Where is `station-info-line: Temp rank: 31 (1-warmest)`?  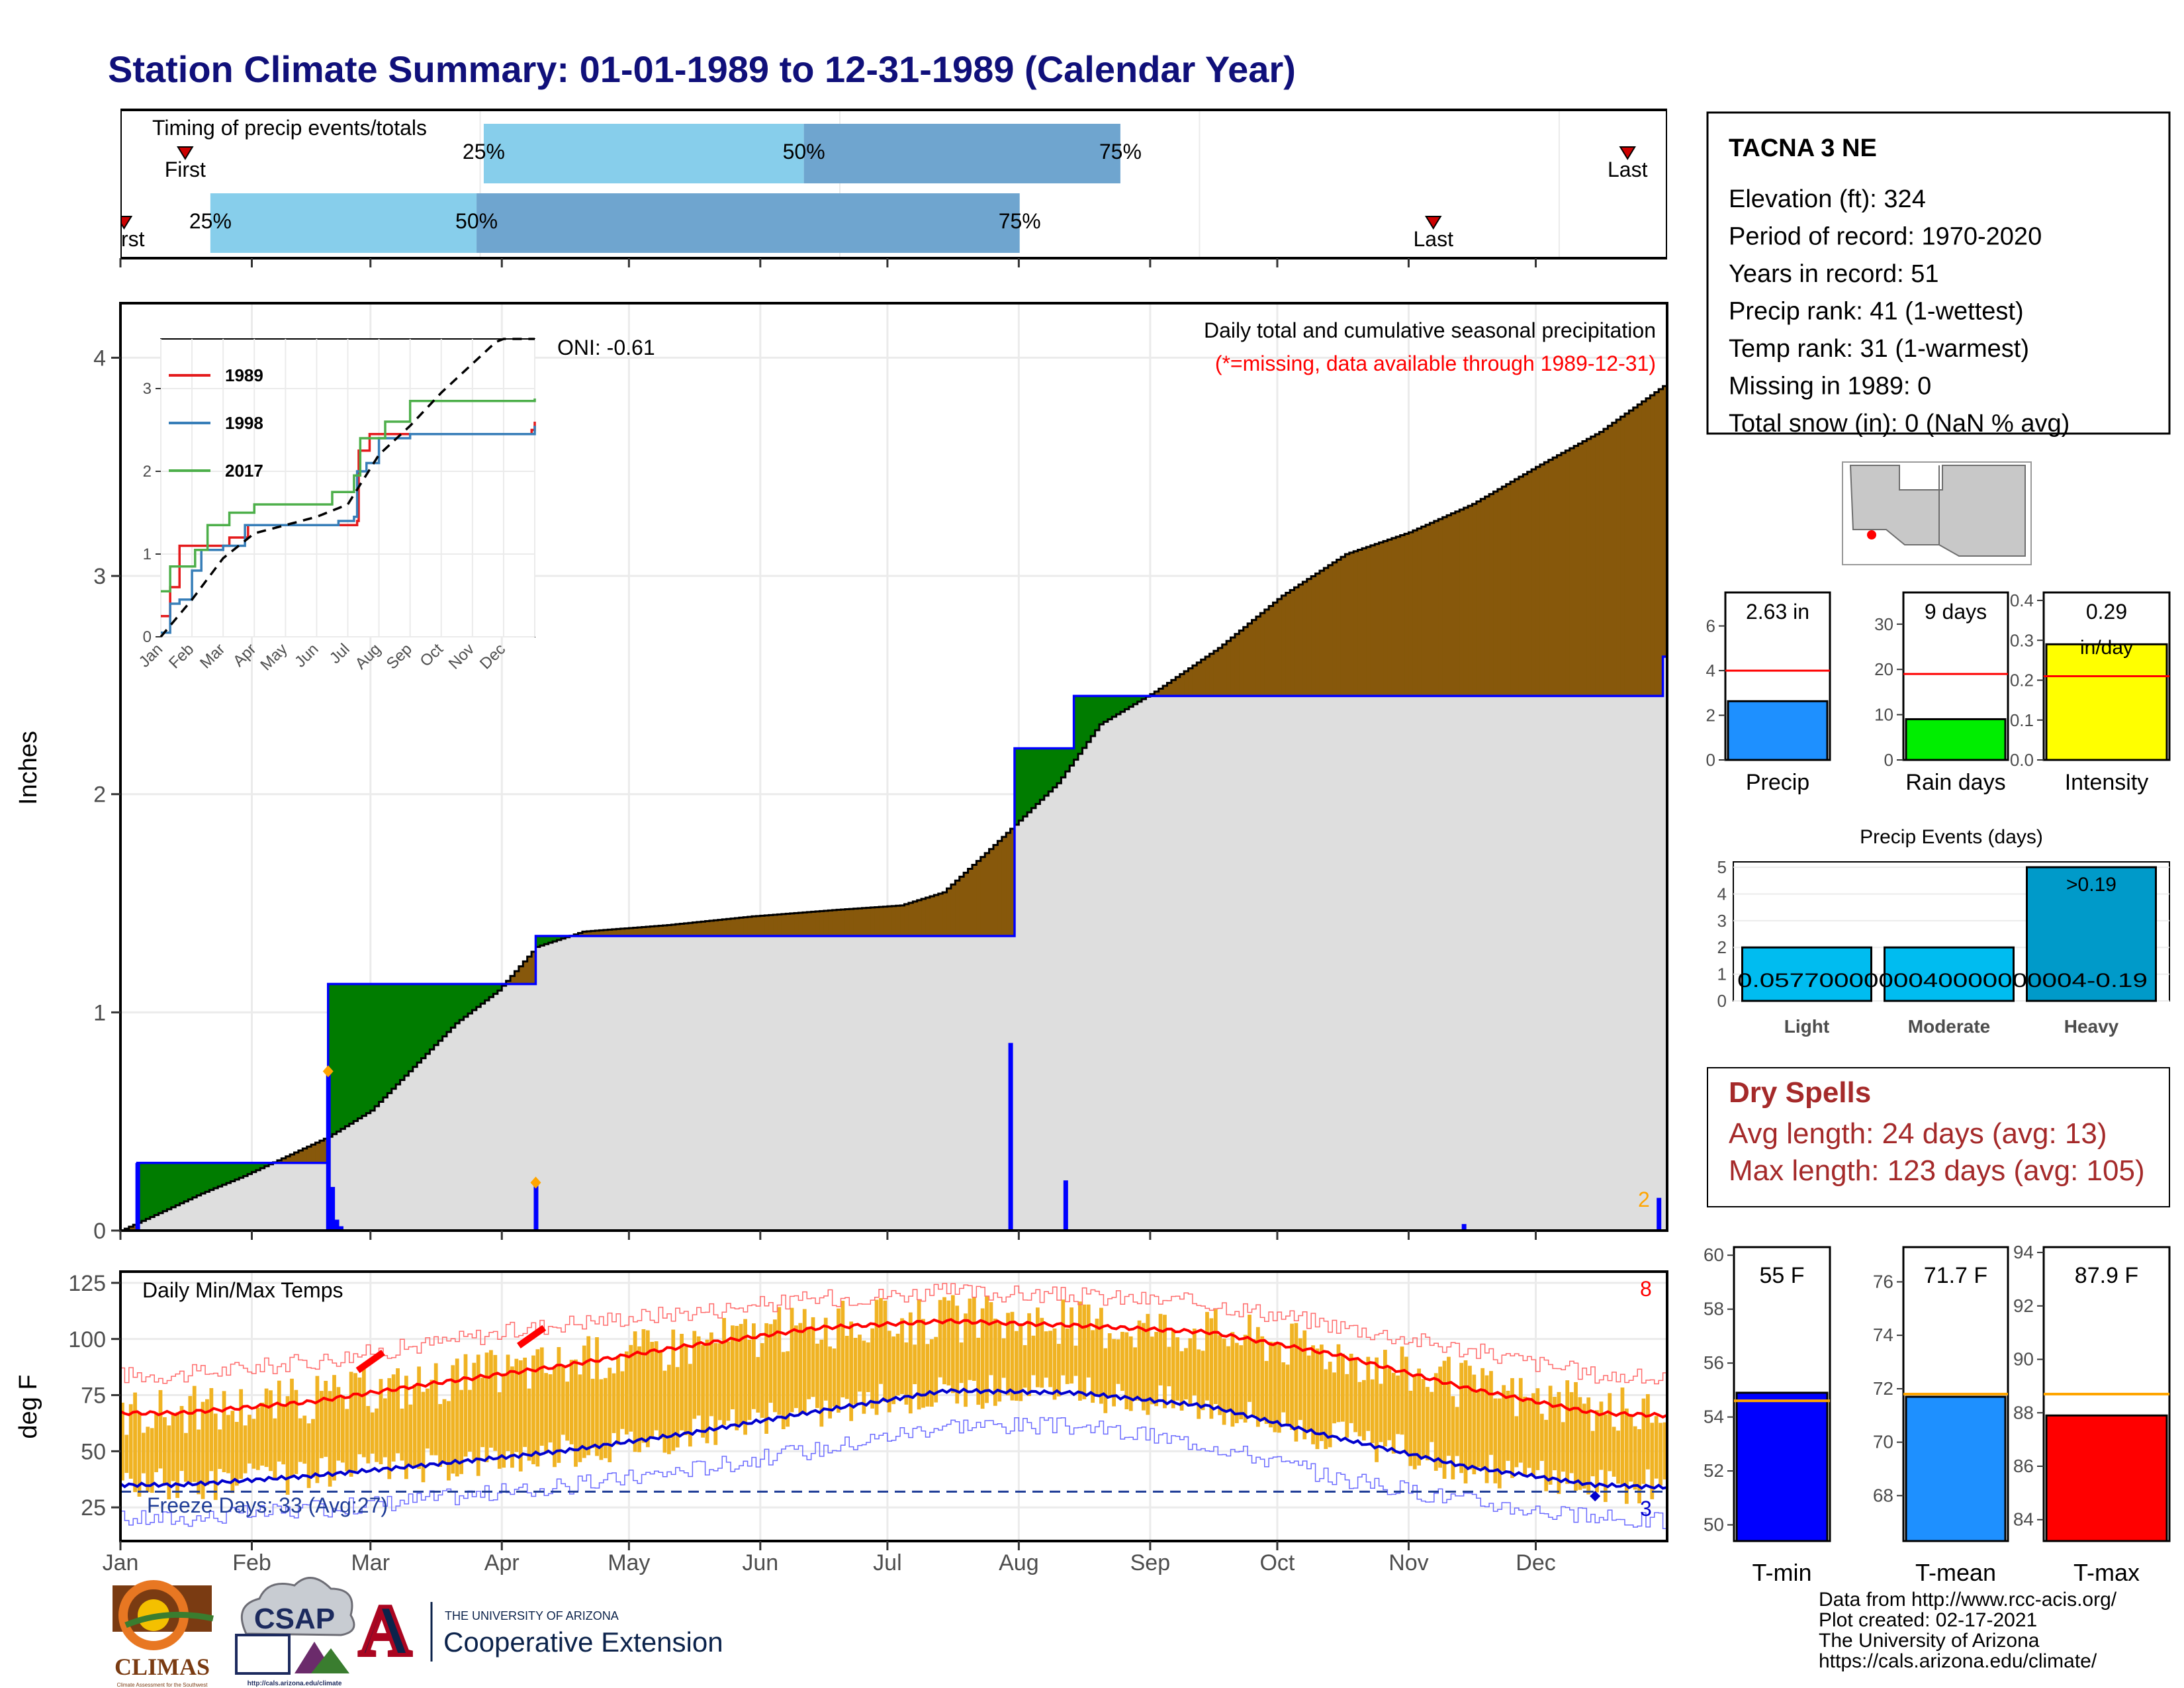 station-info-line: Temp rank: 31 (1-warmest) is located at coordinates (1879, 349).